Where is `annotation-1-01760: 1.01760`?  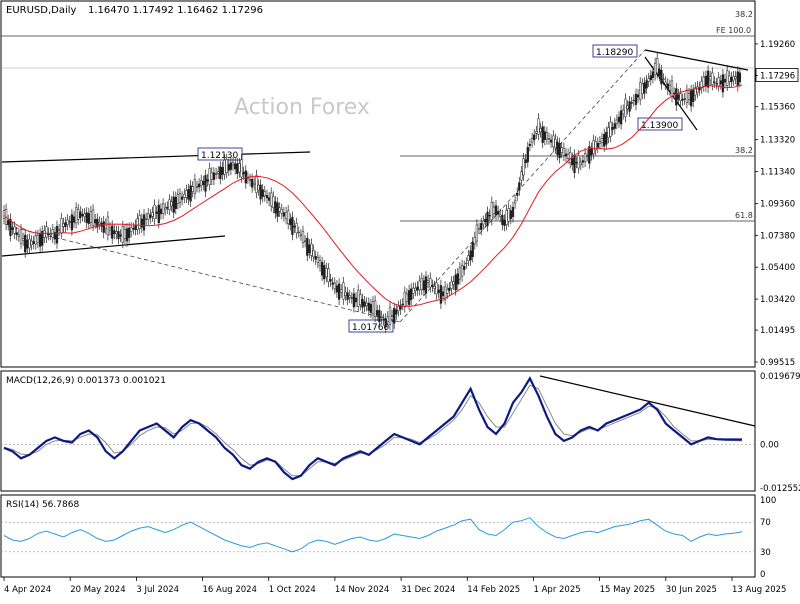
annotation-1-01760: 1.01760 is located at coordinates (371, 326).